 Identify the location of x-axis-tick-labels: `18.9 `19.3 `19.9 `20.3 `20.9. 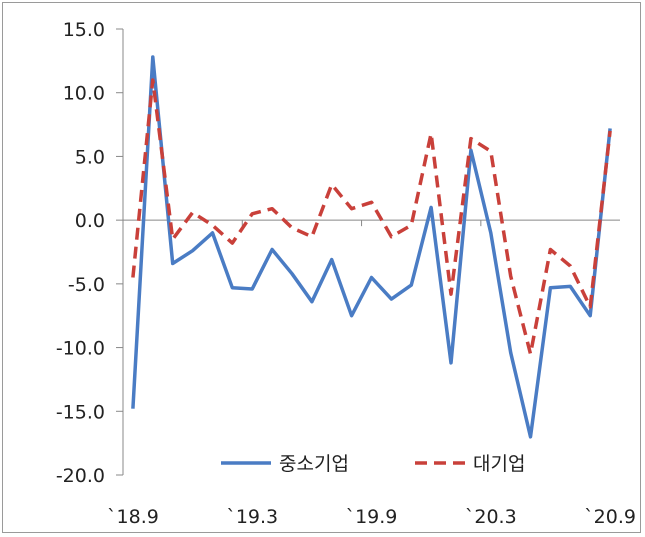
(371, 517).